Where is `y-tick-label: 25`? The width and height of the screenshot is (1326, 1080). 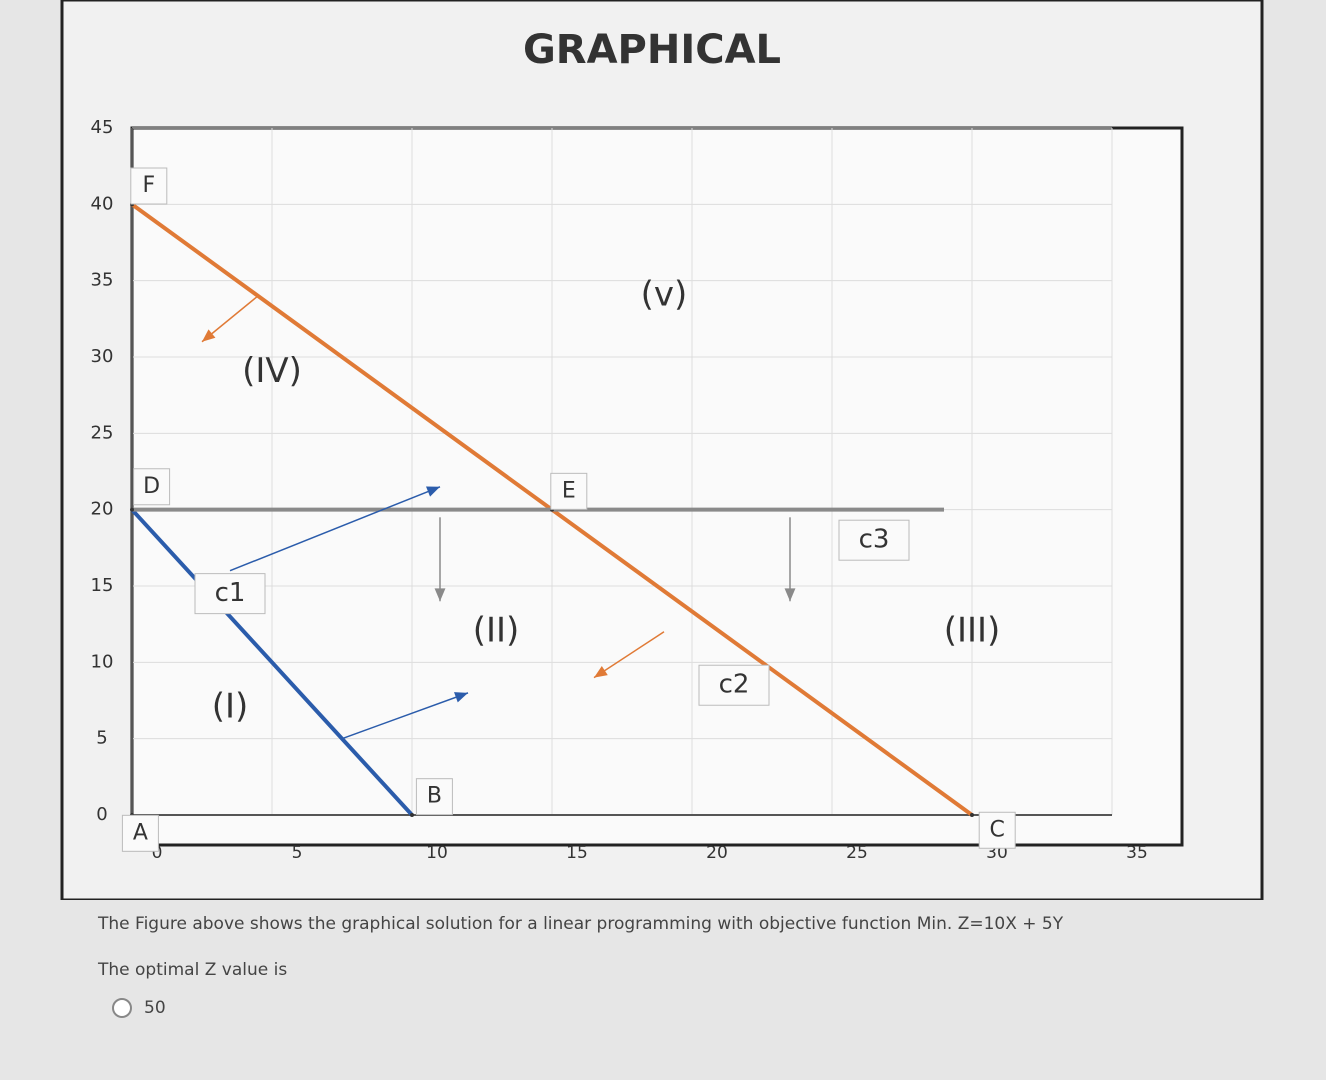 y-tick-label: 25 is located at coordinates (102, 432).